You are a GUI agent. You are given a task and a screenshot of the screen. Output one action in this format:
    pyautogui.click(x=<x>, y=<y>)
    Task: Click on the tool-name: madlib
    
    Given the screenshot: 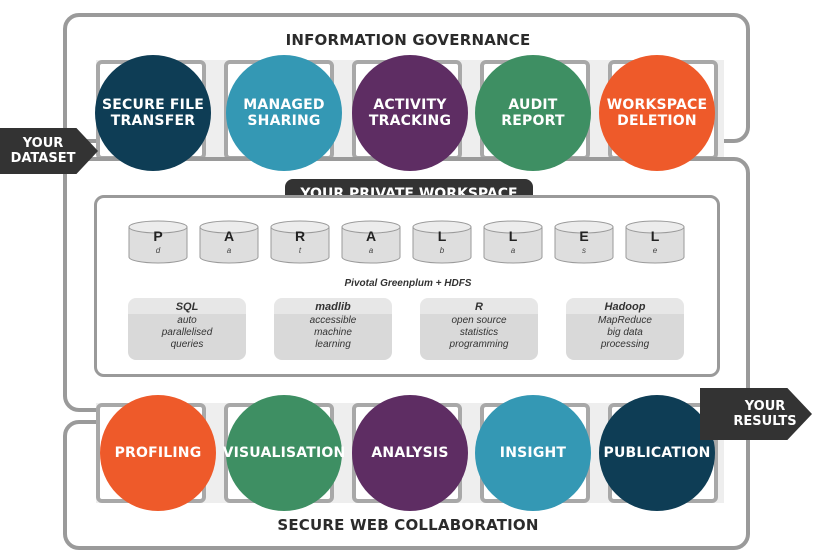 What is the action you would take?
    pyautogui.click(x=333, y=307)
    